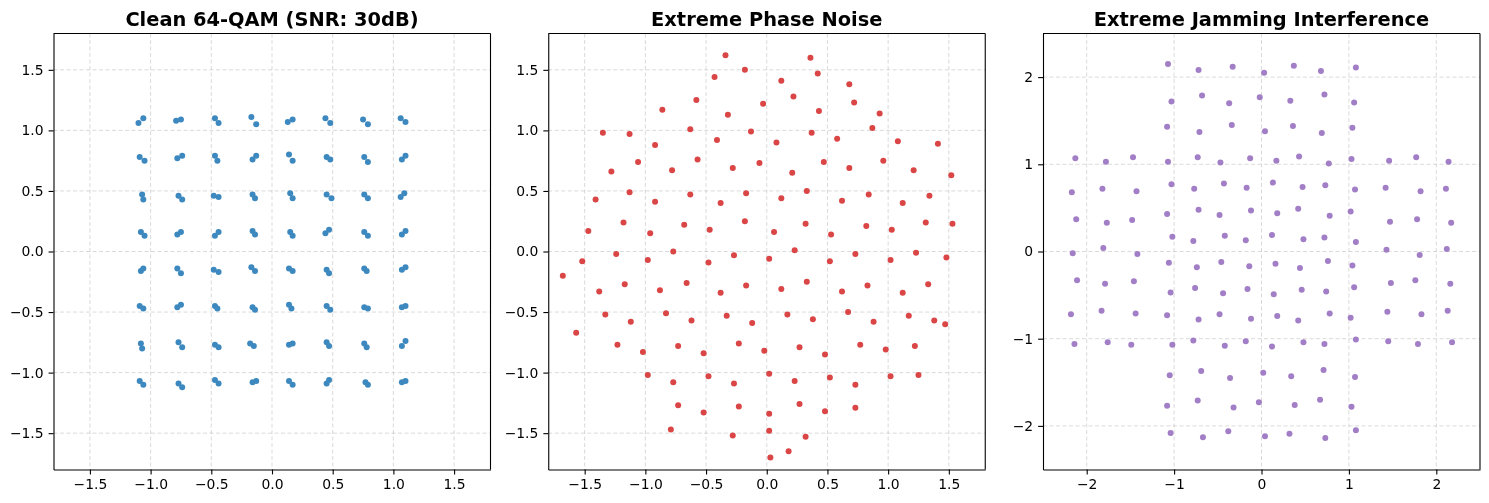  What do you see at coordinates (767, 19) in the screenshot?
I see `chart-title: Extreme Phase Noise` at bounding box center [767, 19].